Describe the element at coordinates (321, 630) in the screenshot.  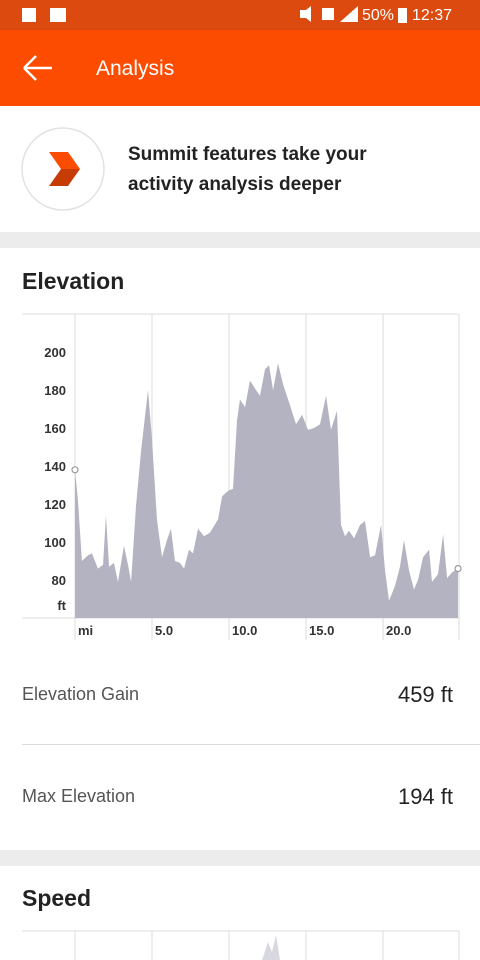
I see `x-tick-label: 15.0` at that location.